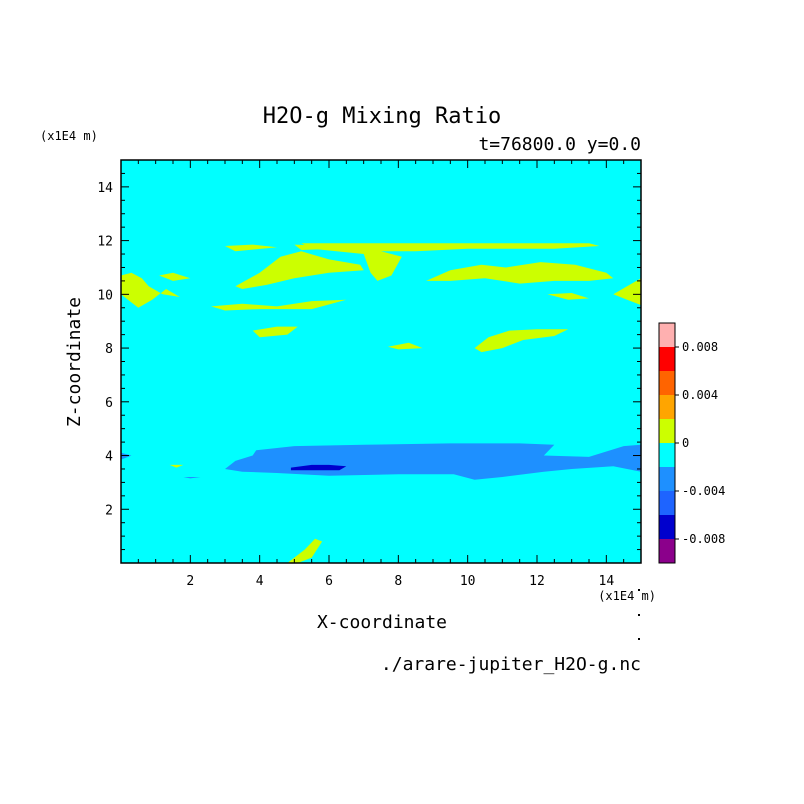  What do you see at coordinates (703, 539) in the screenshot?
I see `colorbar-label: -0.008` at bounding box center [703, 539].